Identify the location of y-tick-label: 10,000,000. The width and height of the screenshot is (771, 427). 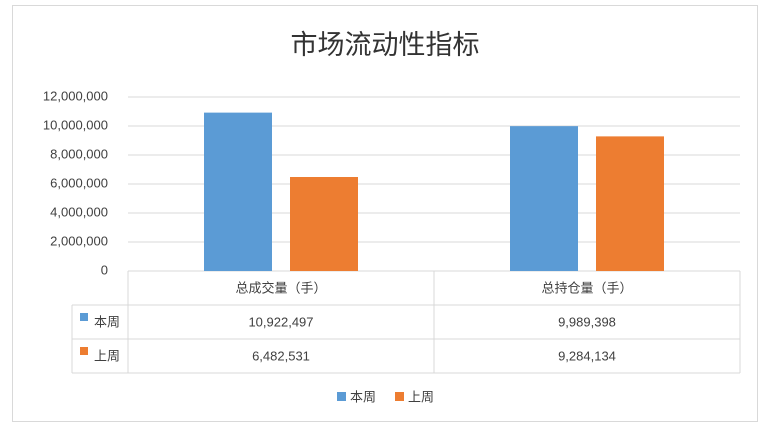
(75, 124).